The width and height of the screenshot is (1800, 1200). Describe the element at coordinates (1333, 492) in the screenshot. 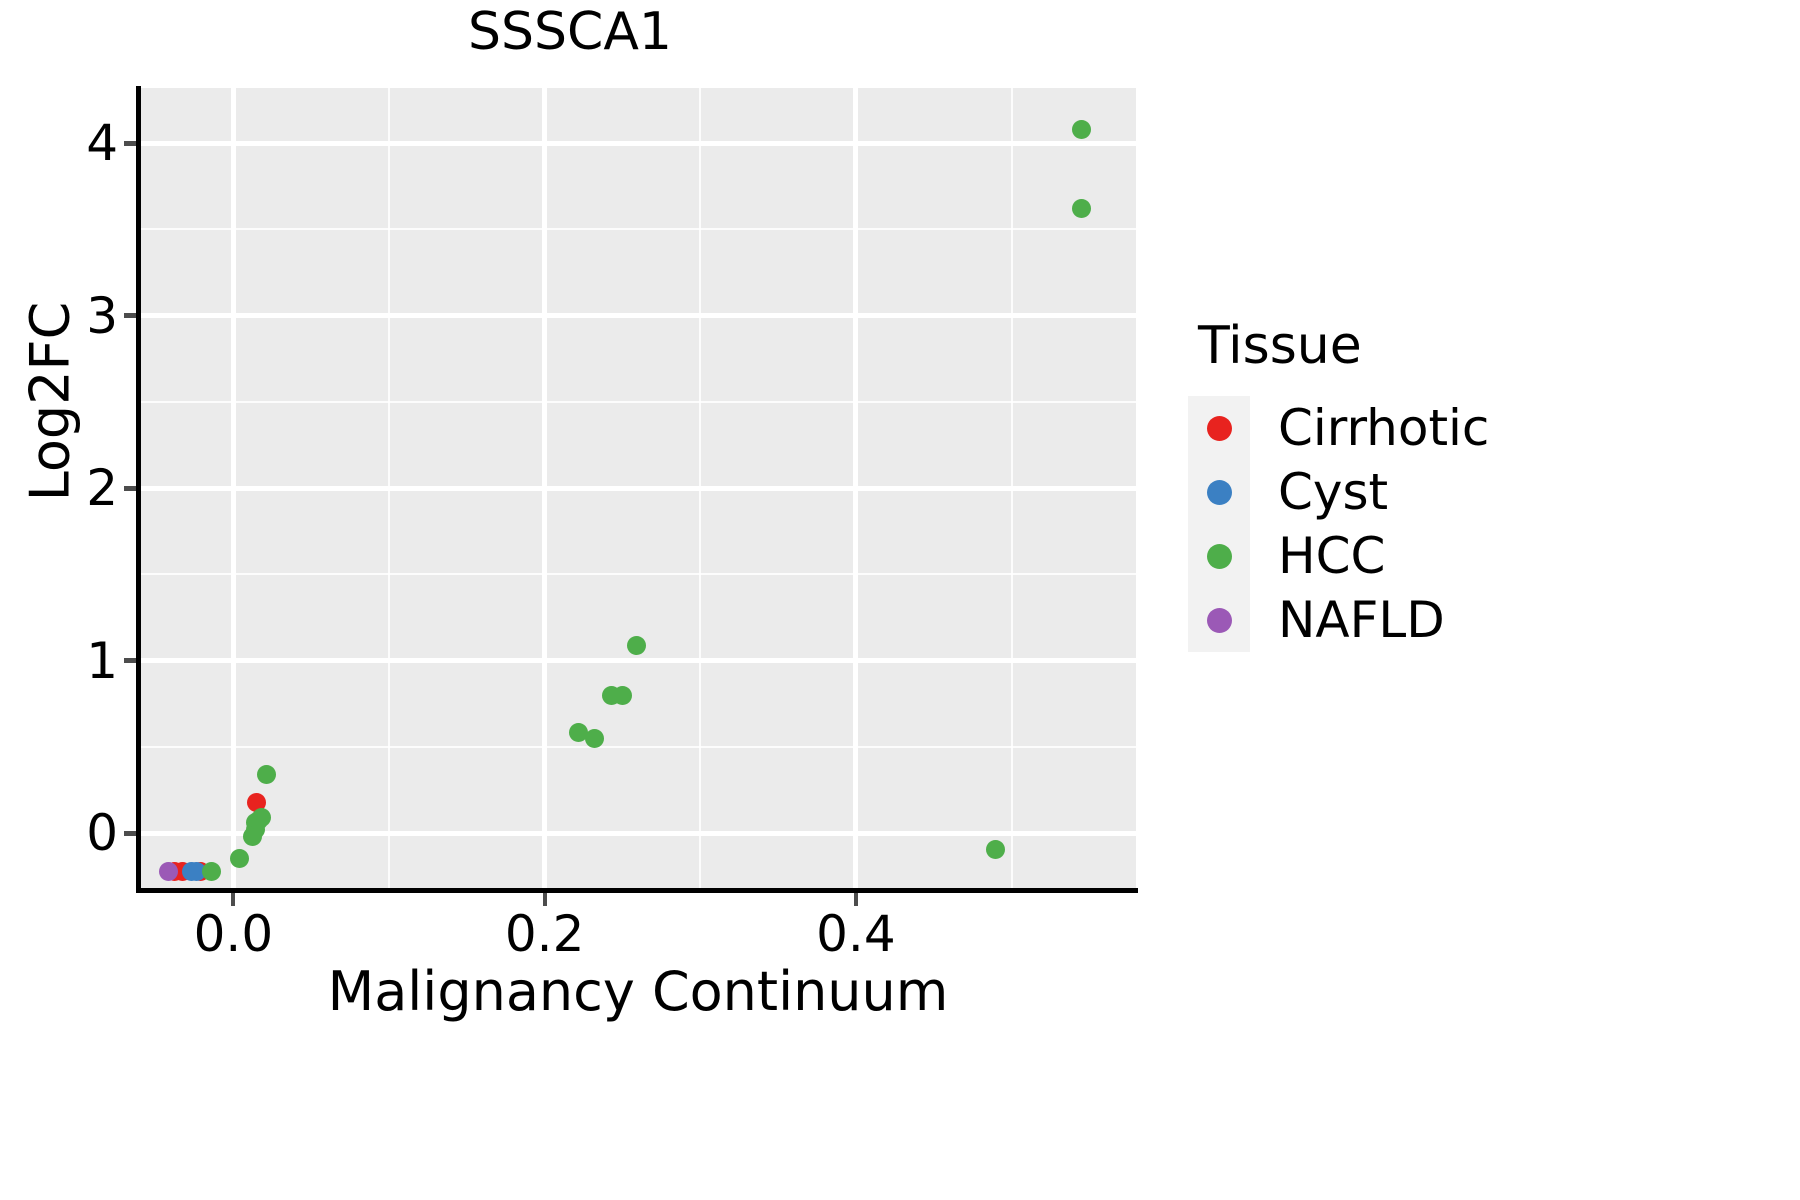

I see `legend-item-label: Cyst` at that location.